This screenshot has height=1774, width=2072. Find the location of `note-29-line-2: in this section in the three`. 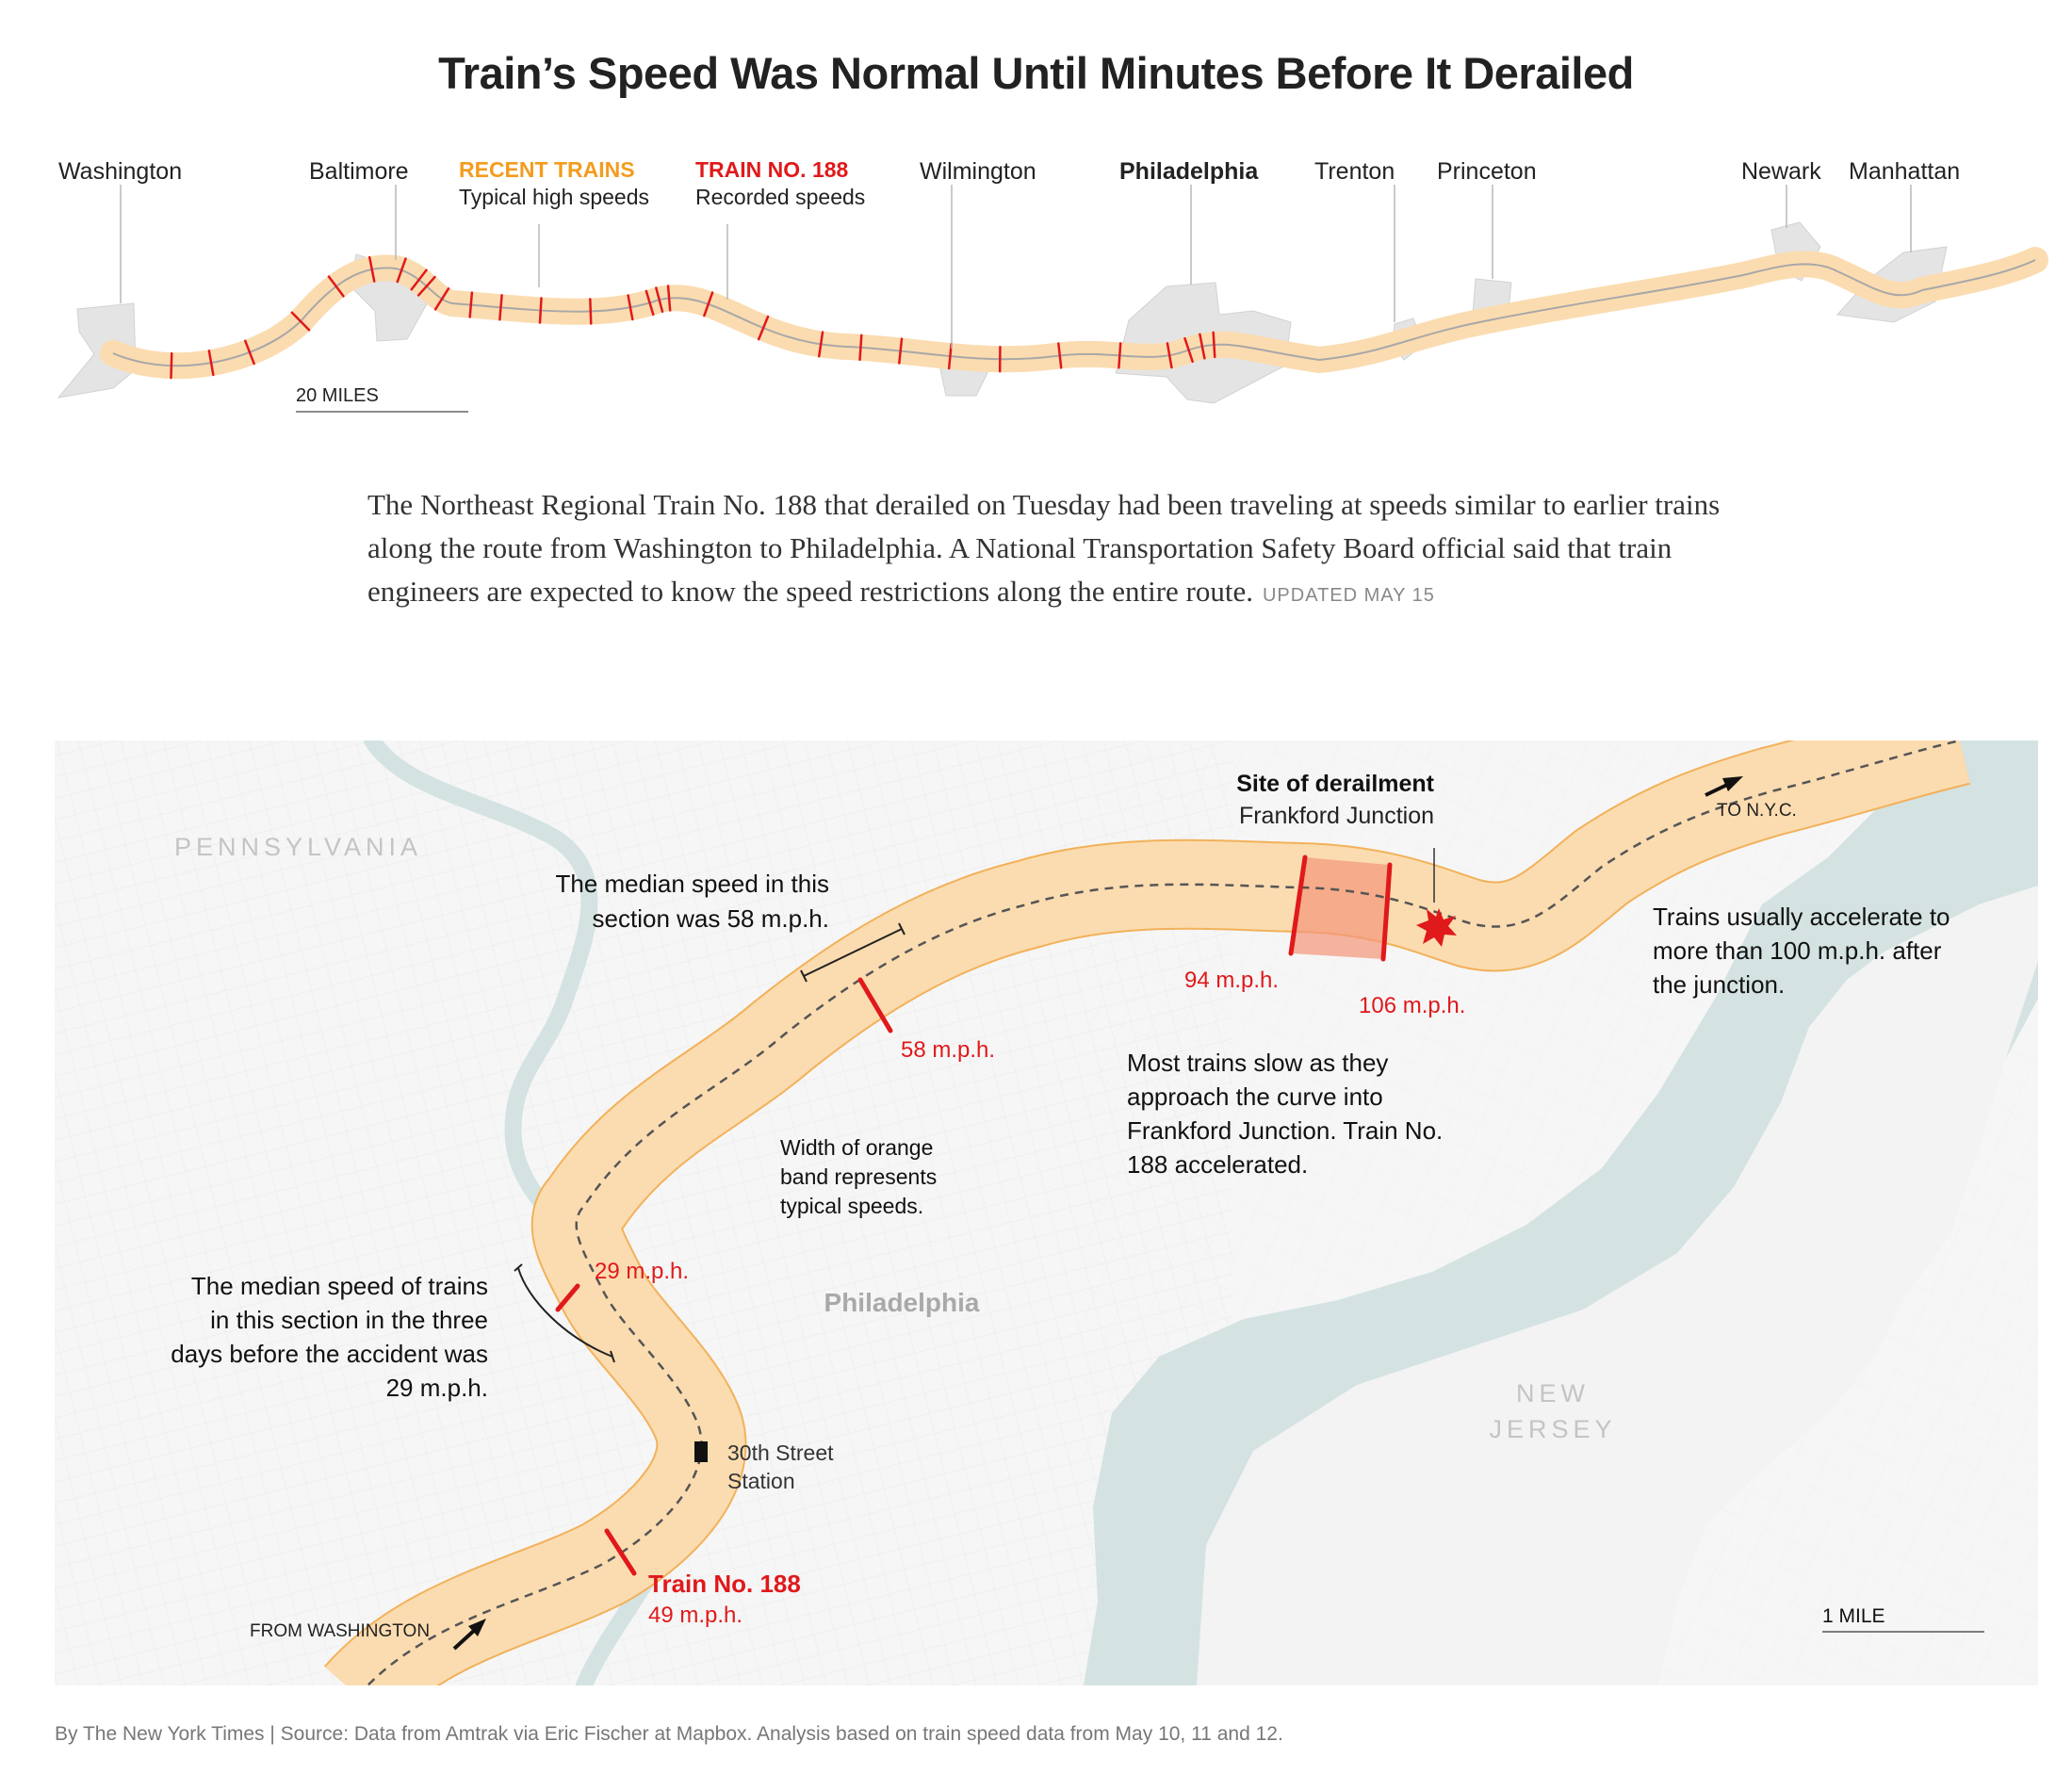

note-29-line-2: in this section in the three is located at coordinates (349, 1320).